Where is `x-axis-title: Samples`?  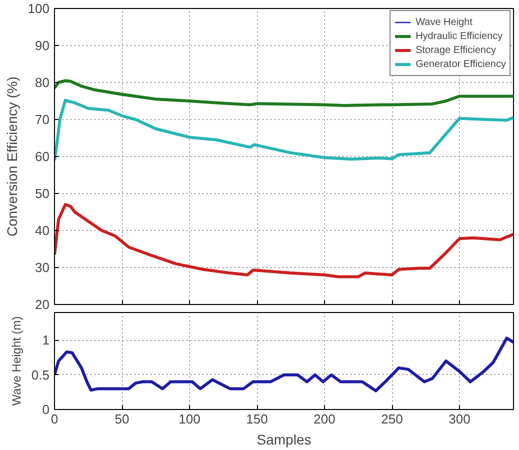
x-axis-title: Samples is located at coordinates (284, 440).